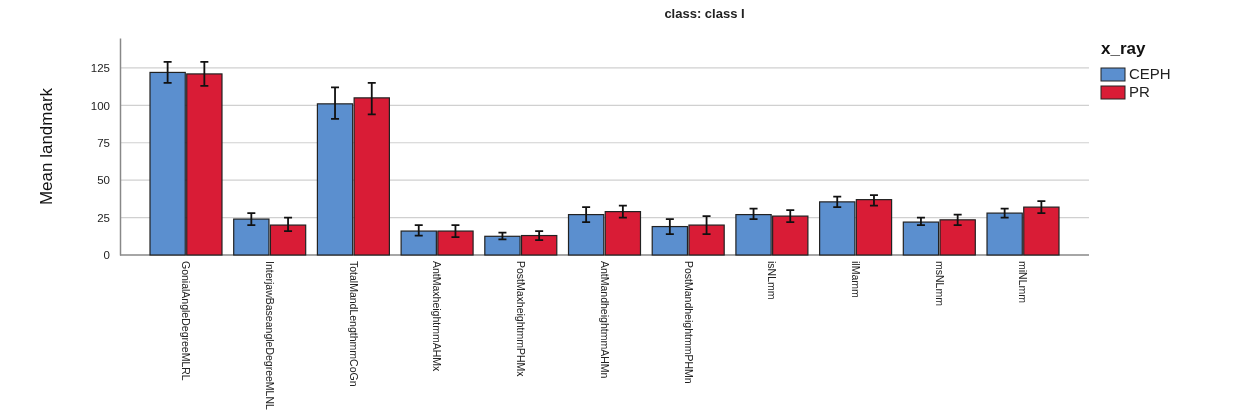 The width and height of the screenshot is (1249, 417). What do you see at coordinates (521, 319) in the screenshot?
I see `x-tick-label: PostMaxheightmmPHMx` at bounding box center [521, 319].